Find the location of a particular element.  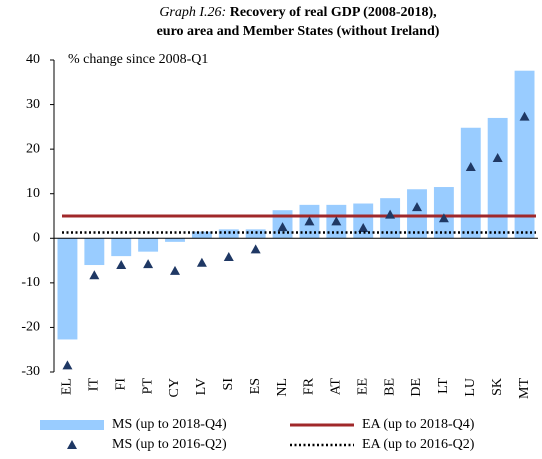

y-tick-label: 10 is located at coordinates (33, 193).